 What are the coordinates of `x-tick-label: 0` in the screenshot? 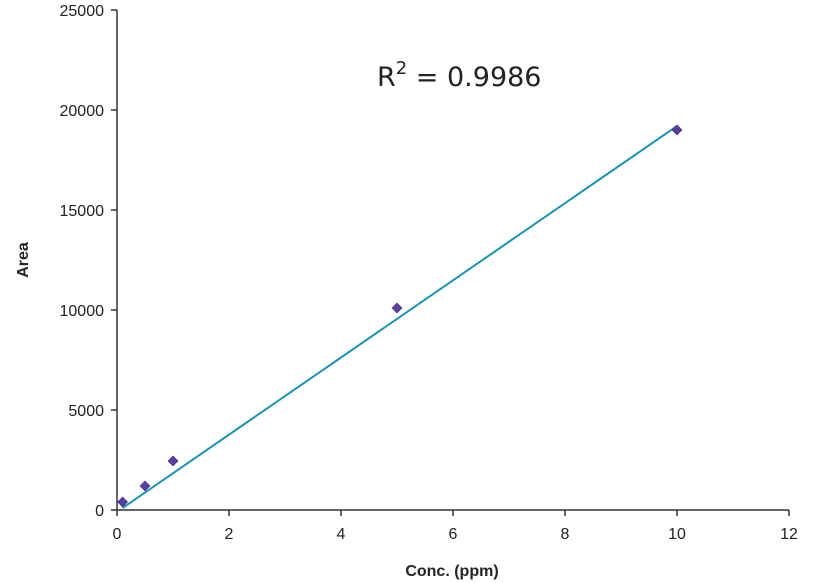 It's located at (117, 534).